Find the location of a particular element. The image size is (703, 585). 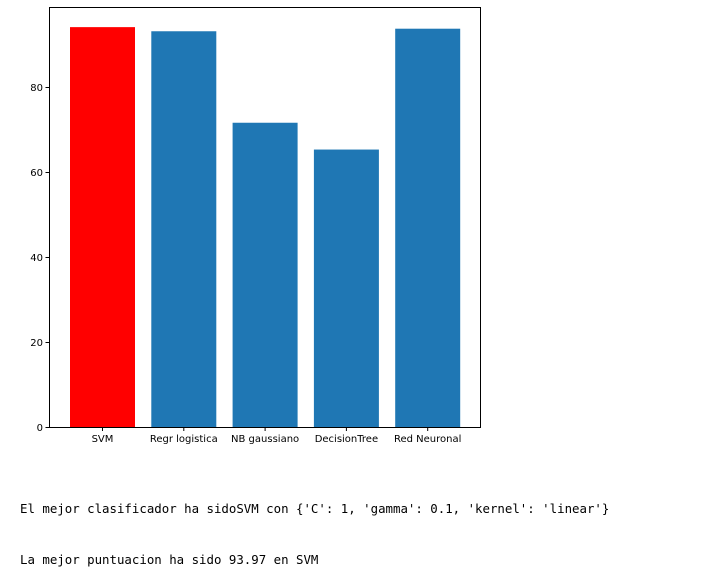

y-tick-label: 20 is located at coordinates (36, 343).